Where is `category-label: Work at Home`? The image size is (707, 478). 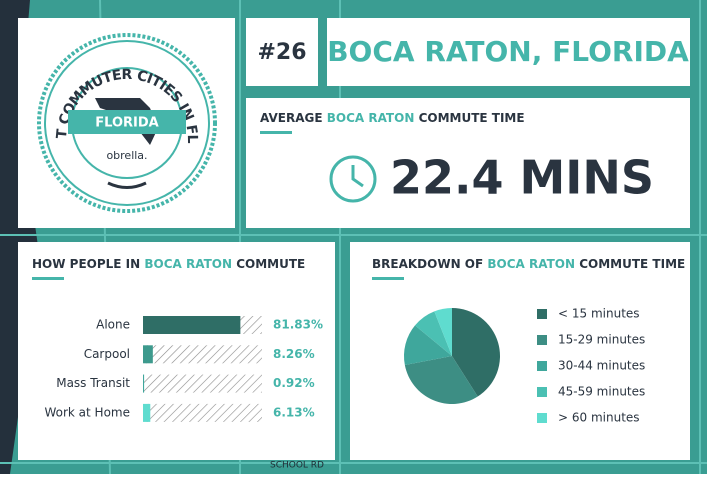 category-label: Work at Home is located at coordinates (87, 412).